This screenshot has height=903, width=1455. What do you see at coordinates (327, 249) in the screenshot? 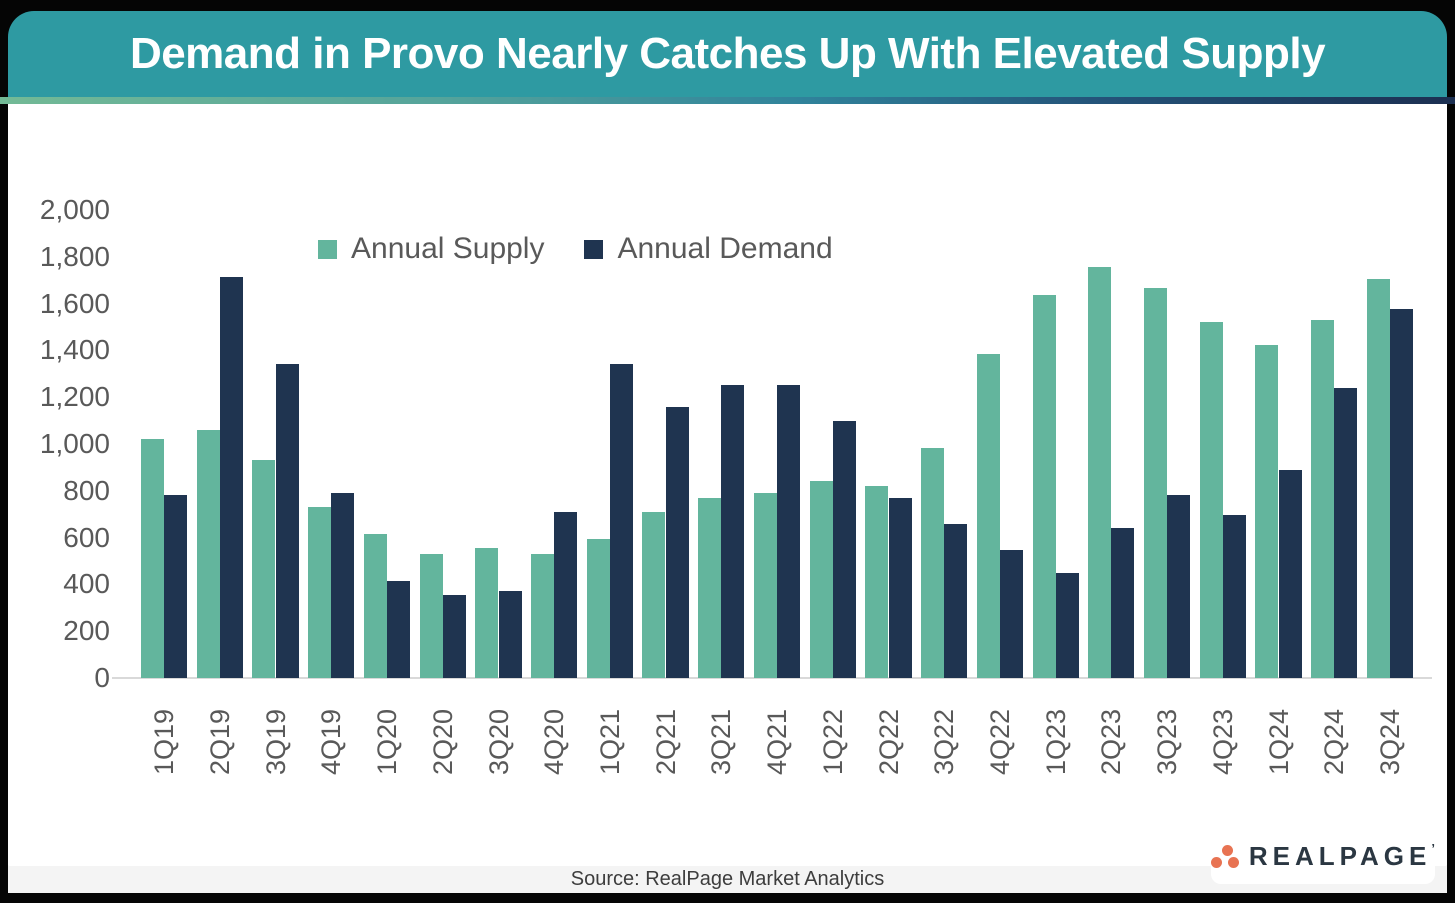
I see `supply-swatch-icon` at bounding box center [327, 249].